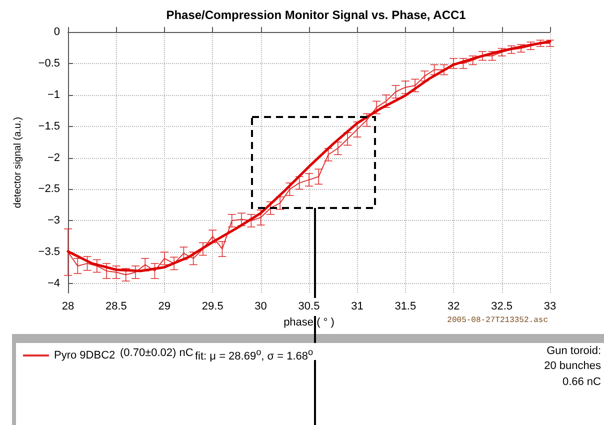  Describe the element at coordinates (85, 356) in the screenshot. I see `legend-label: Pyro 9DBC2` at that location.